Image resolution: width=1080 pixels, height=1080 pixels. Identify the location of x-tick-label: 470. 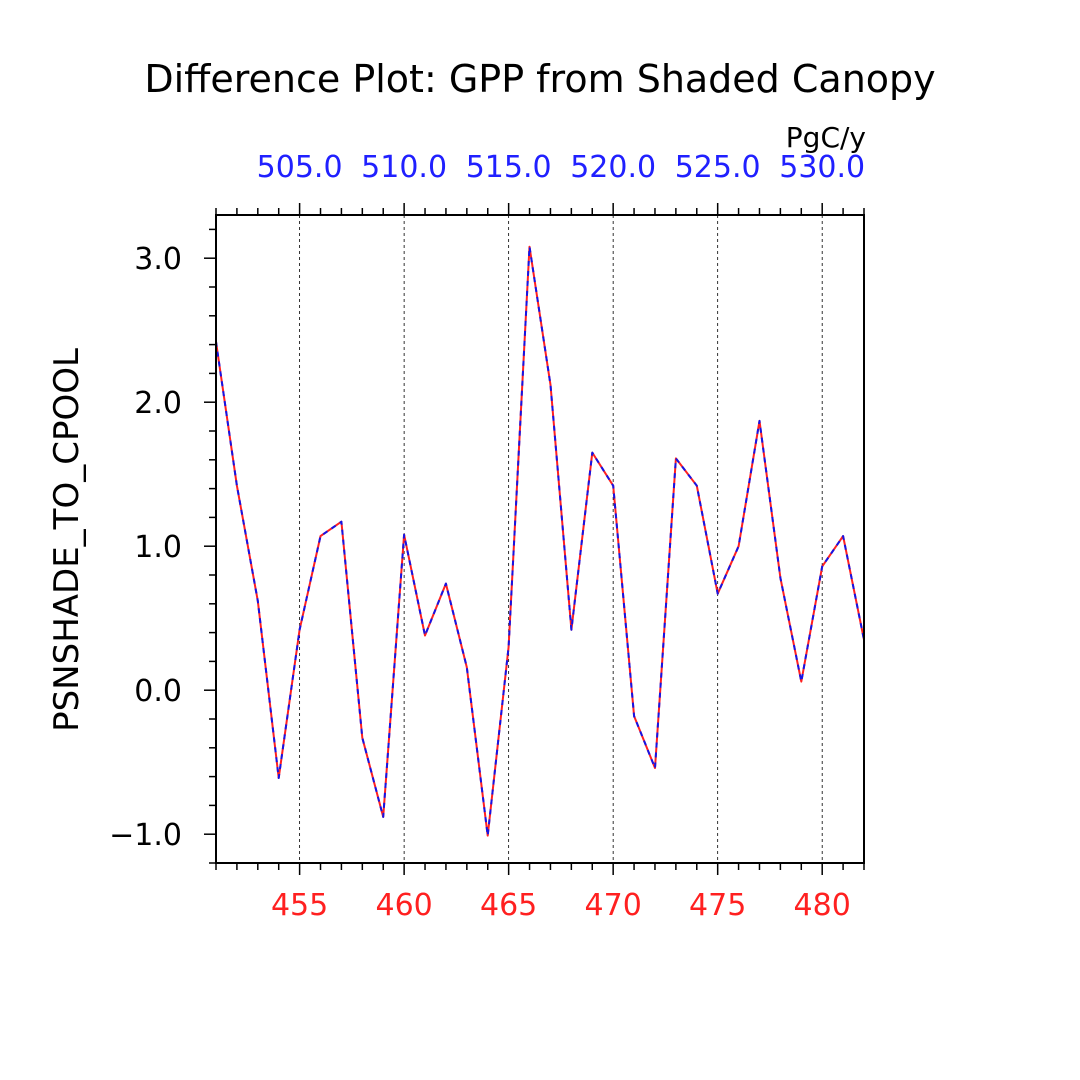
(613, 905).